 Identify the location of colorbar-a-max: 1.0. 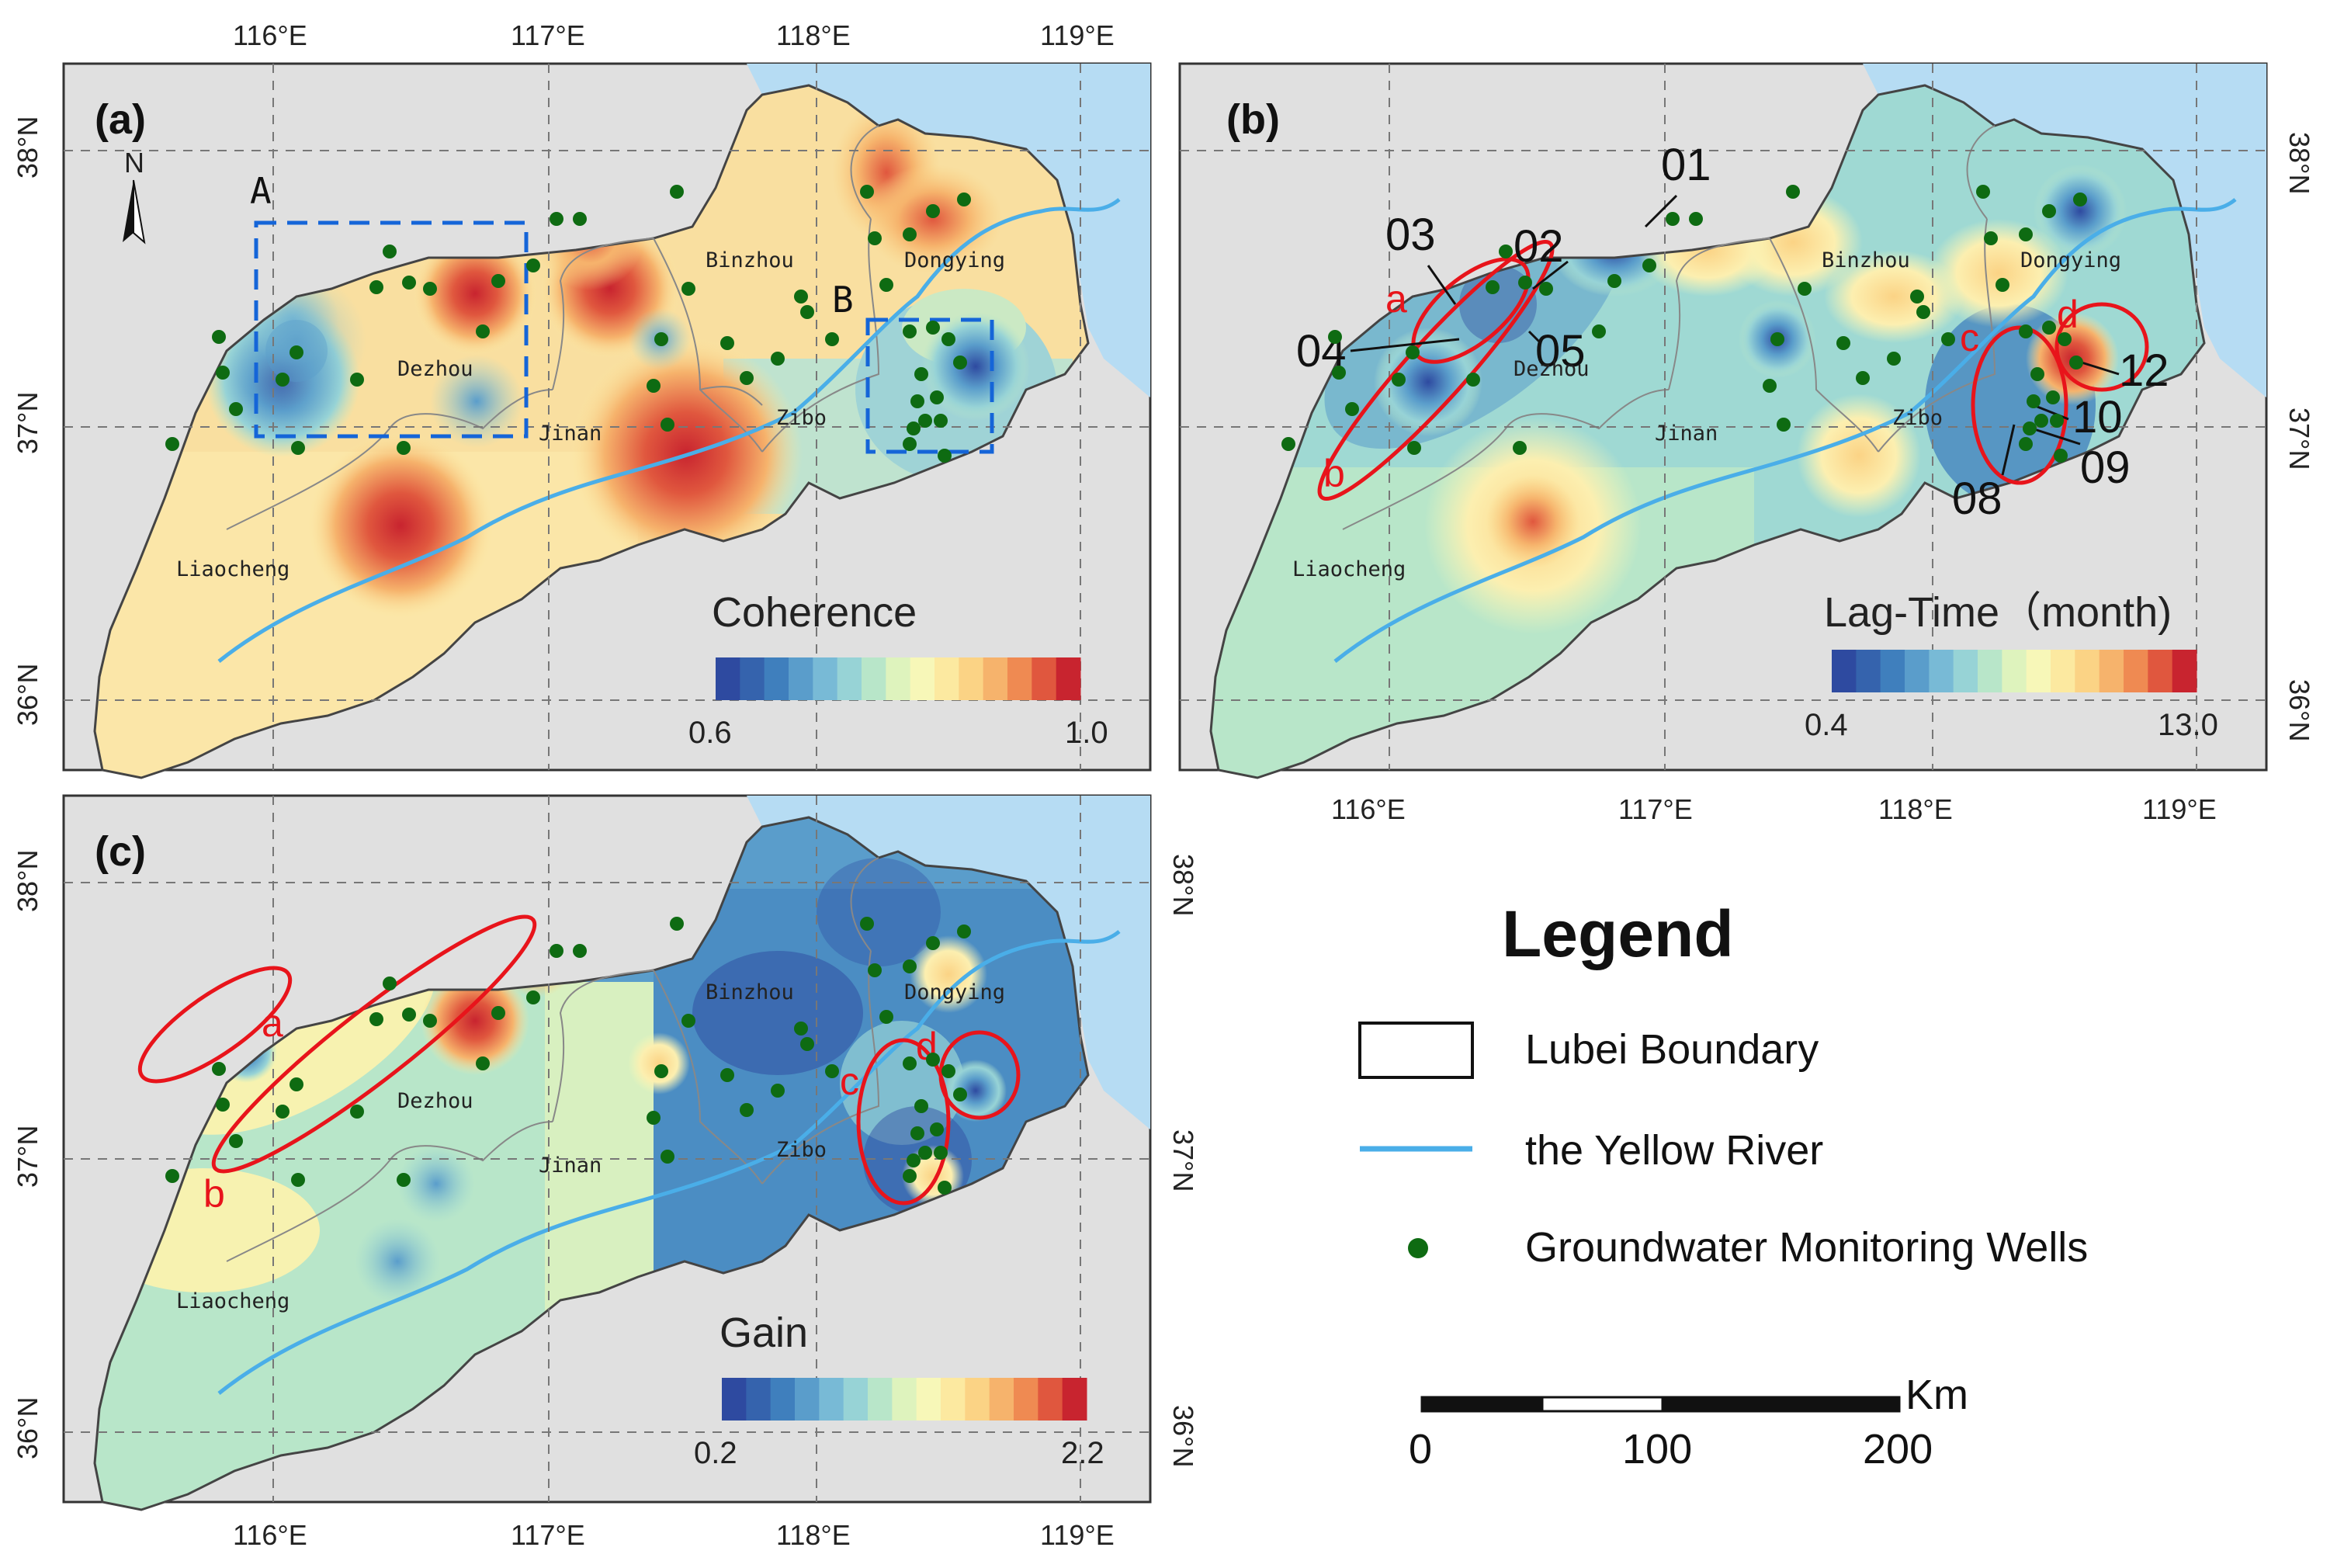
(1086, 733).